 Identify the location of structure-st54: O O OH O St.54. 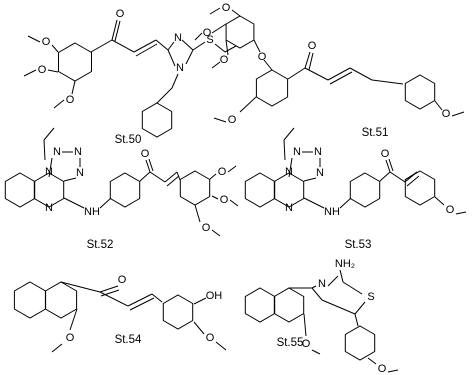
(120, 313).